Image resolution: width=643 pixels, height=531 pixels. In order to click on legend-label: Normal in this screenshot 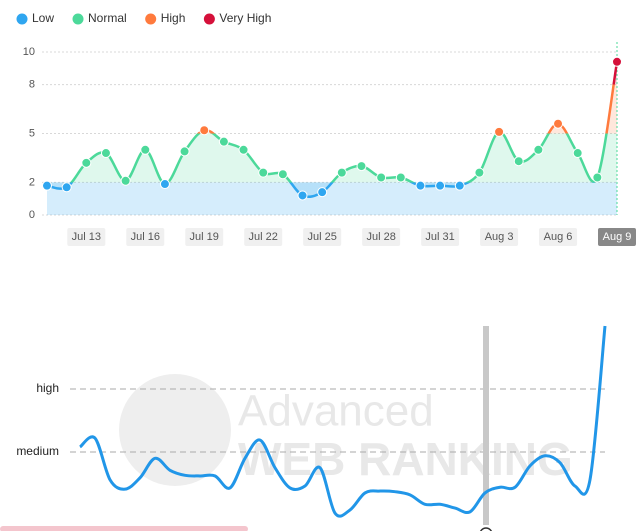, I will do `click(107, 18)`.